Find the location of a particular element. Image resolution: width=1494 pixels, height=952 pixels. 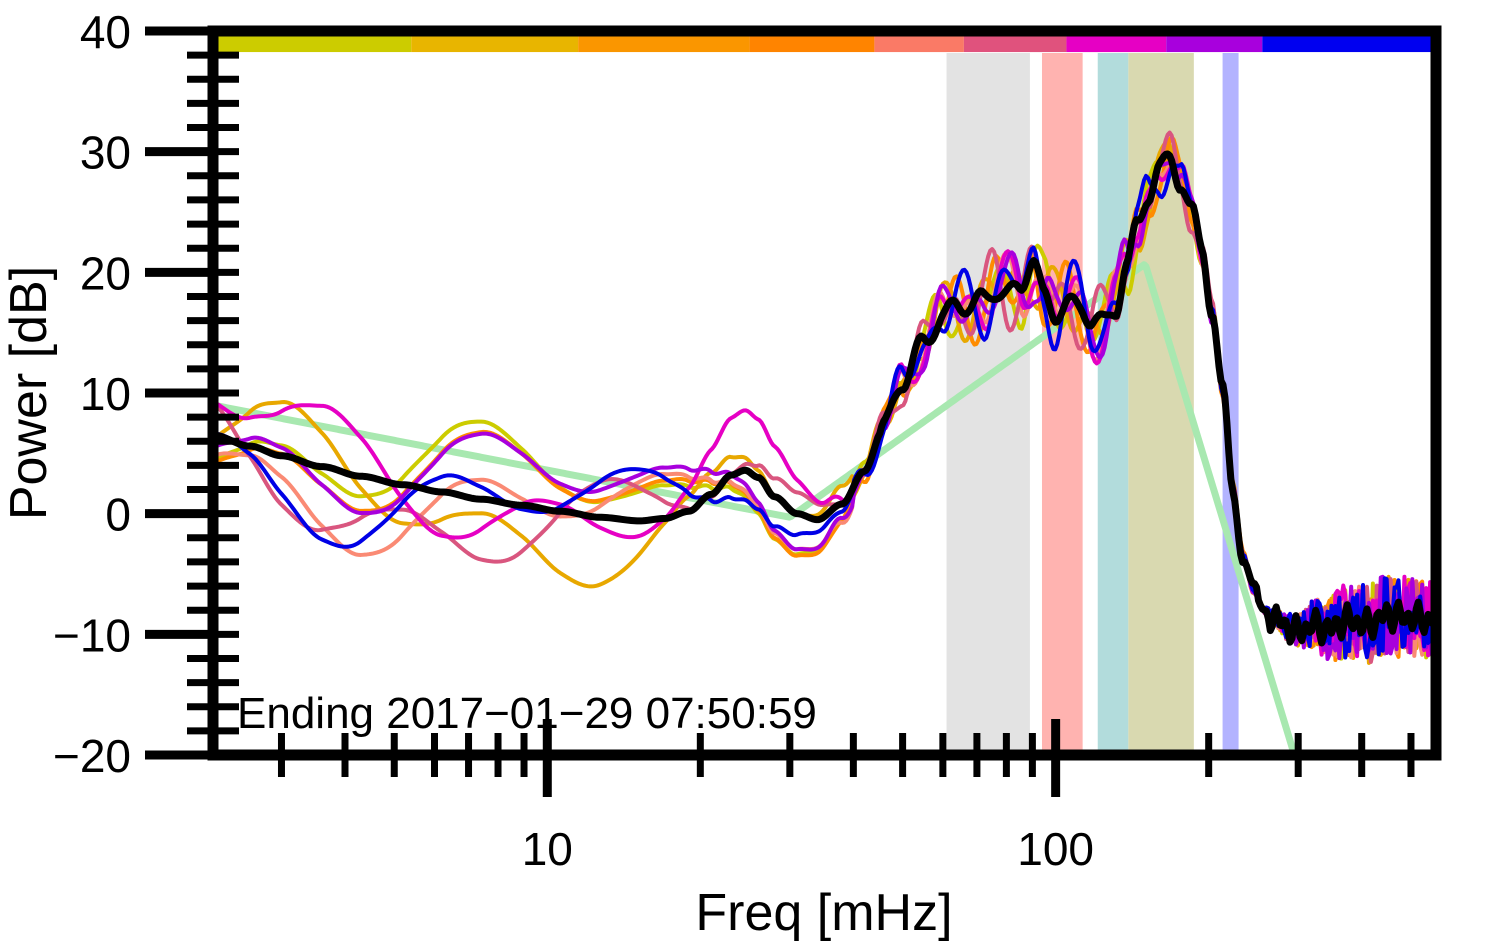

y-tick-label--20: −20 is located at coordinates (92, 756).